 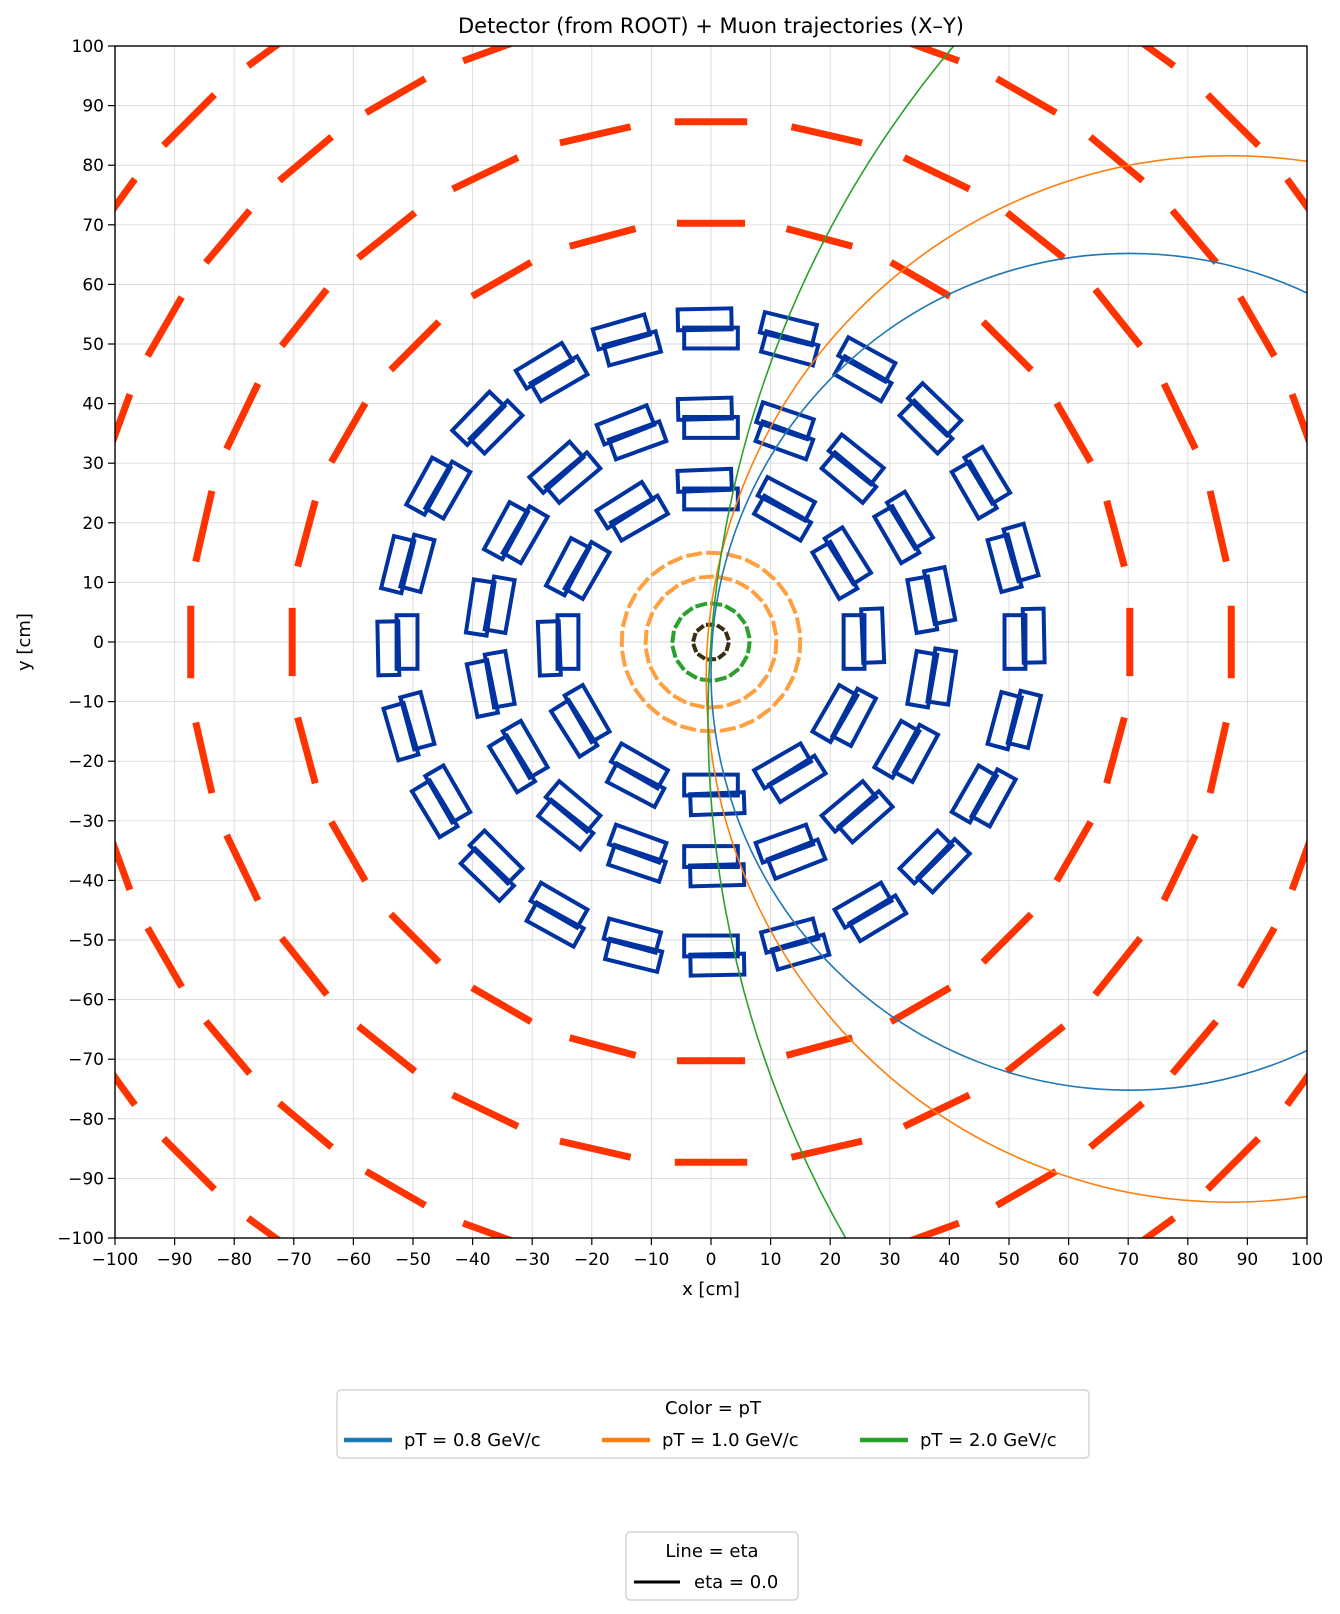 What do you see at coordinates (473, 1260) in the screenshot?
I see `x-tick-label: −40` at bounding box center [473, 1260].